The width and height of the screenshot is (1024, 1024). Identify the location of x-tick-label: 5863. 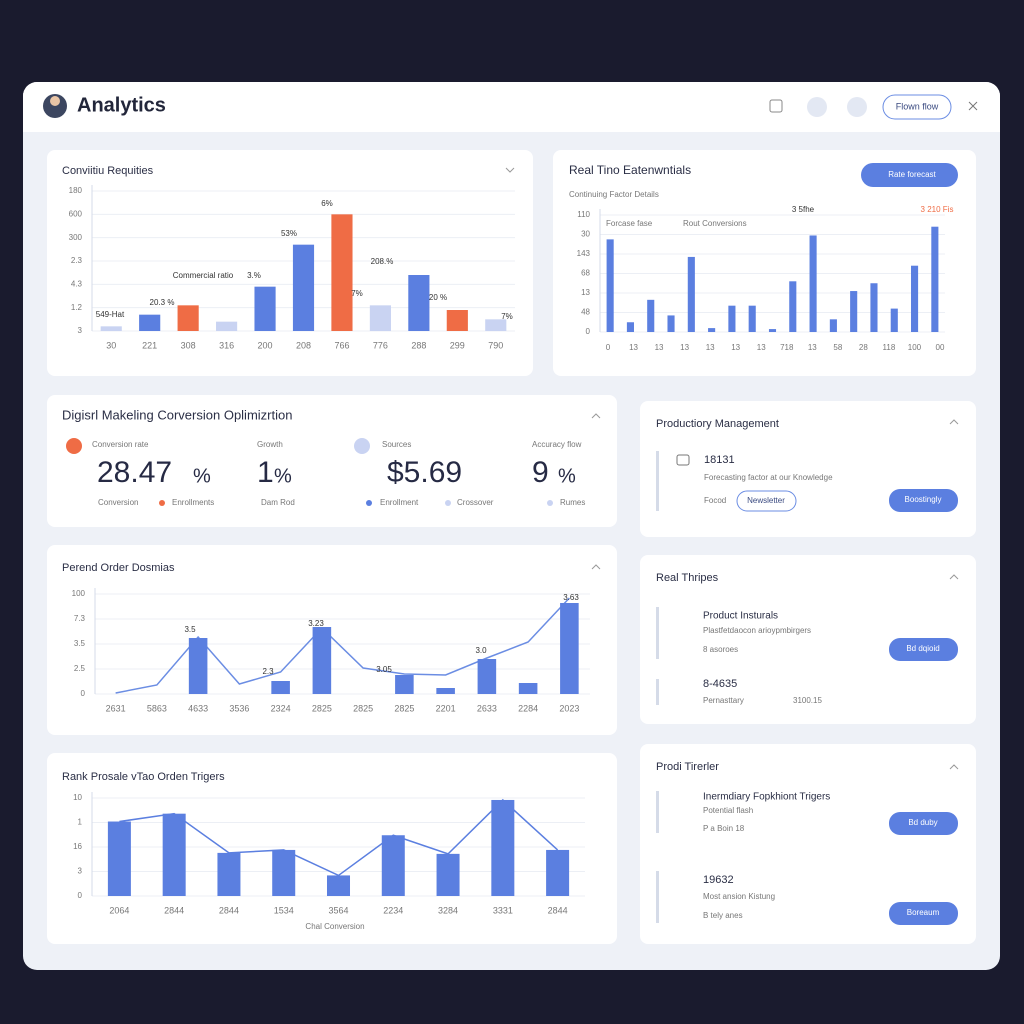
(157, 708).